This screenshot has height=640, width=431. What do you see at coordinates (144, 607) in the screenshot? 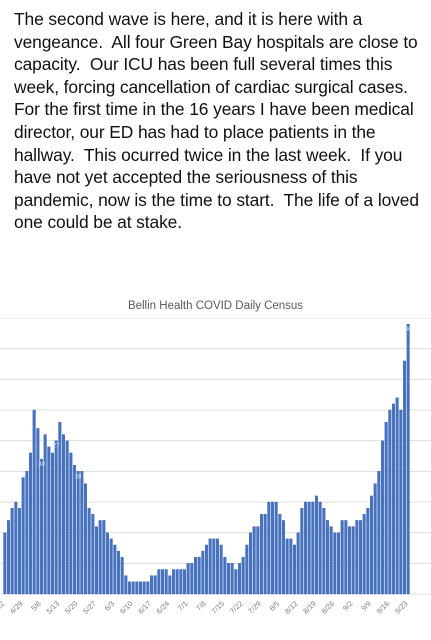
I see `x-tick-label: 6/17` at bounding box center [144, 607].